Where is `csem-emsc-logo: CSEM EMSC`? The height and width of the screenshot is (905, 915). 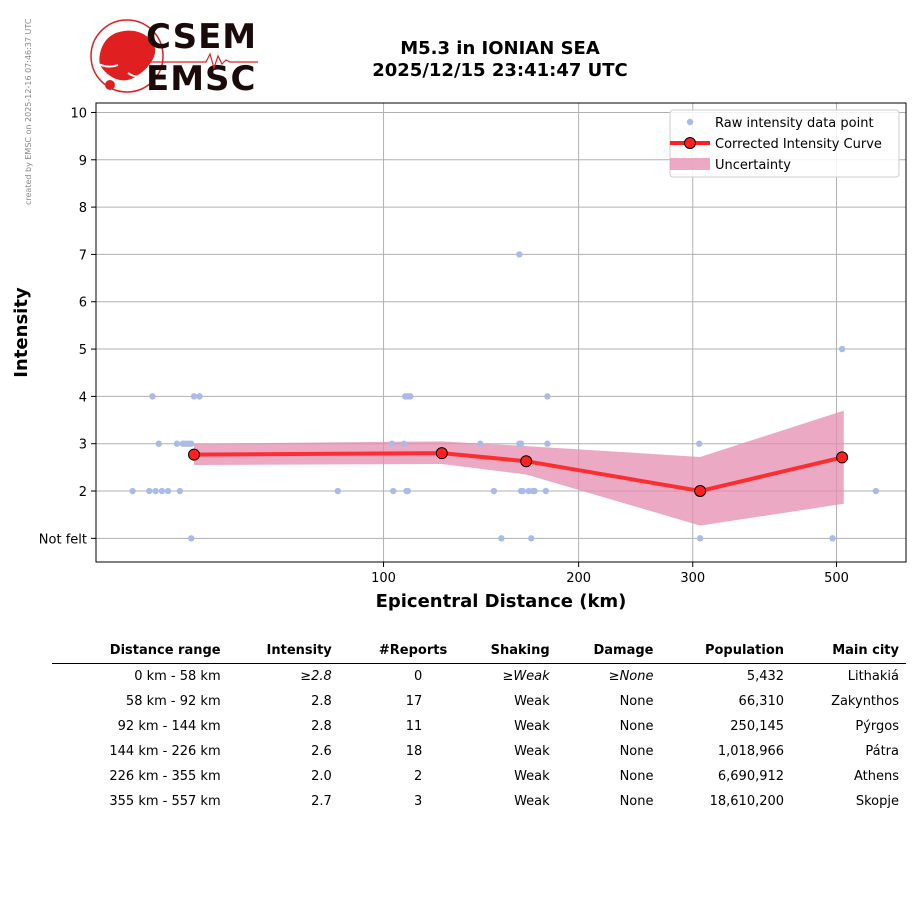
csem-emsc-logo: CSEM EMSC is located at coordinates (173, 58).